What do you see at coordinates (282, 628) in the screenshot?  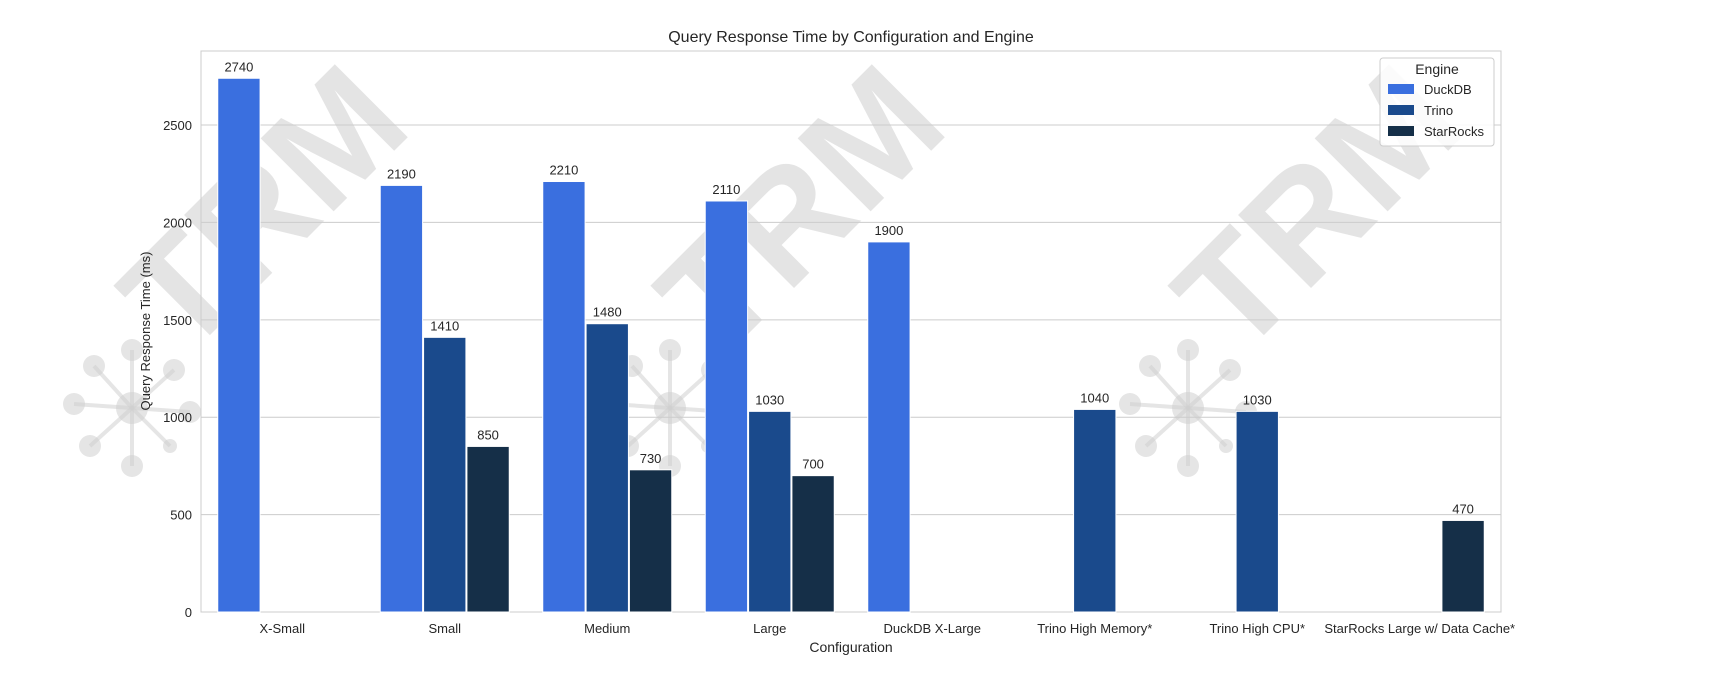 I see `x-tick-label: X-Small` at bounding box center [282, 628].